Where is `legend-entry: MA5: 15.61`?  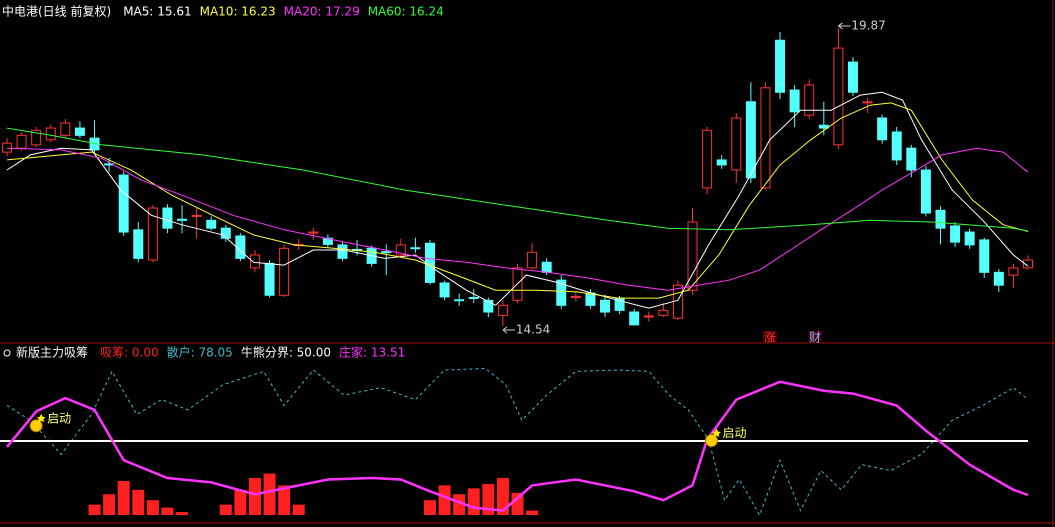 legend-entry: MA5: 15.61 is located at coordinates (157, 12).